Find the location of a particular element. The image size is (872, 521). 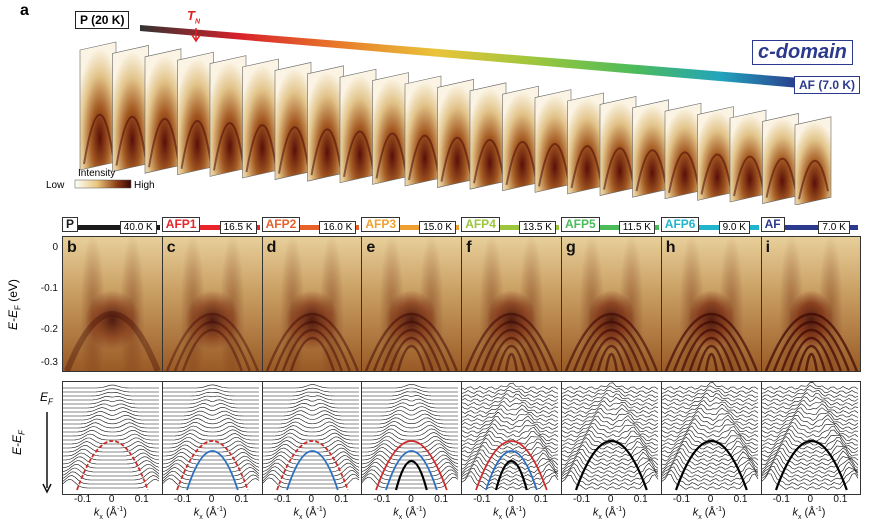

band-overlay is located at coordinates (711, 341).